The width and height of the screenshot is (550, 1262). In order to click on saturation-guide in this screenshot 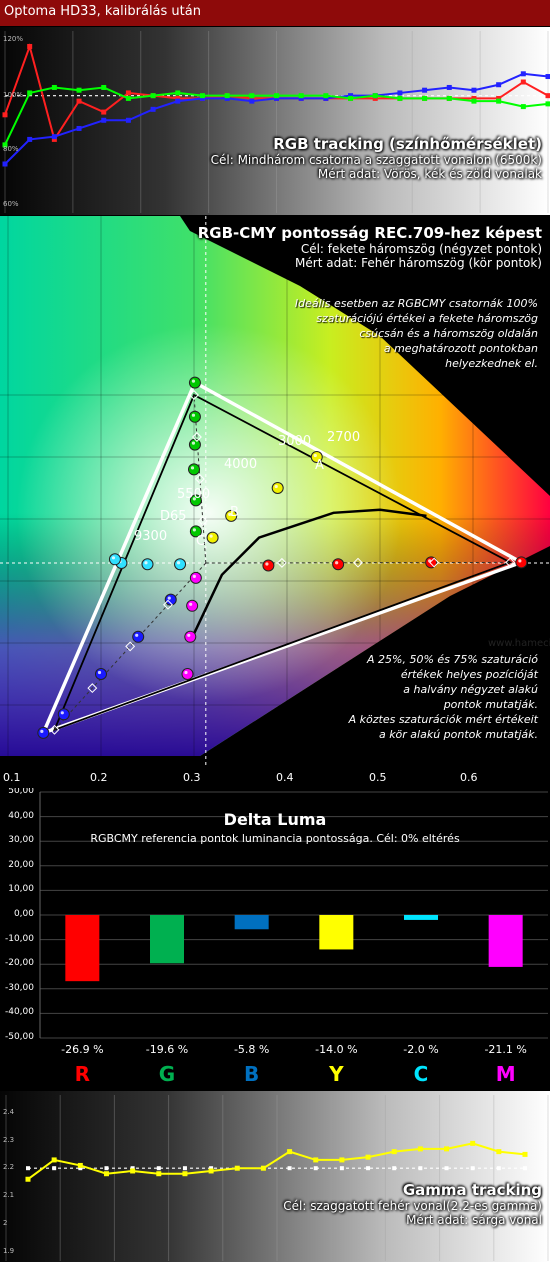, I will do `click(358, 562)`.